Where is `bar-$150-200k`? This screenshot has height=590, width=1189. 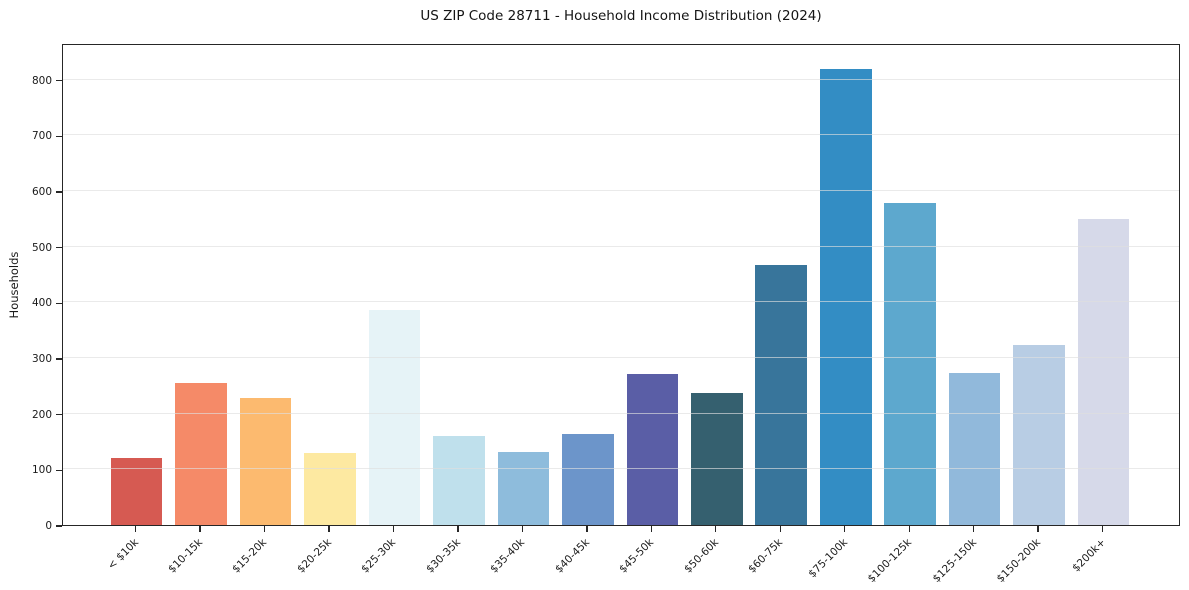
bar-$150-200k is located at coordinates (1039, 435).